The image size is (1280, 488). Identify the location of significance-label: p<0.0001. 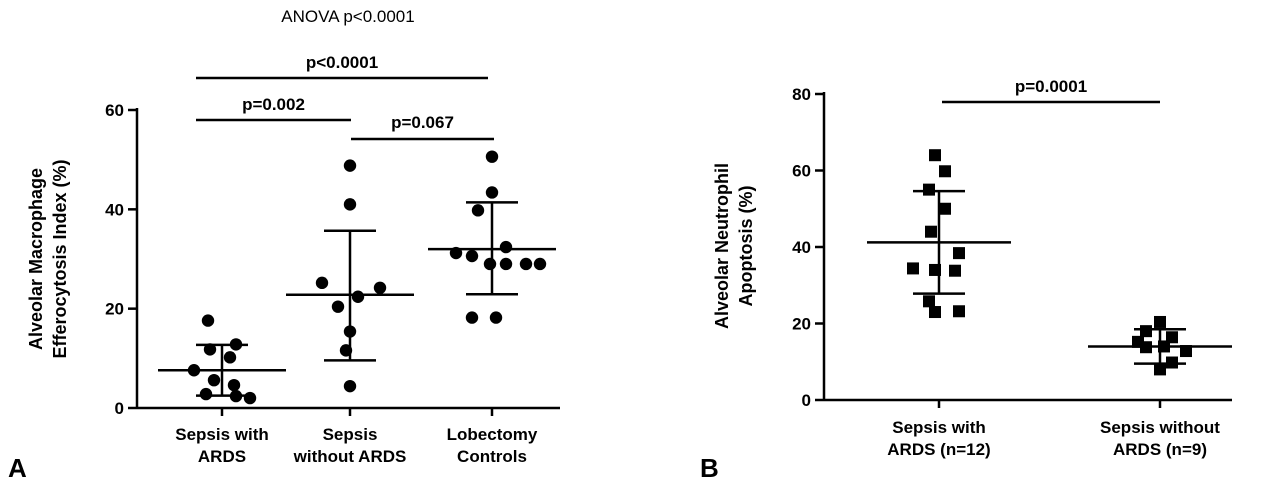
(342, 62).